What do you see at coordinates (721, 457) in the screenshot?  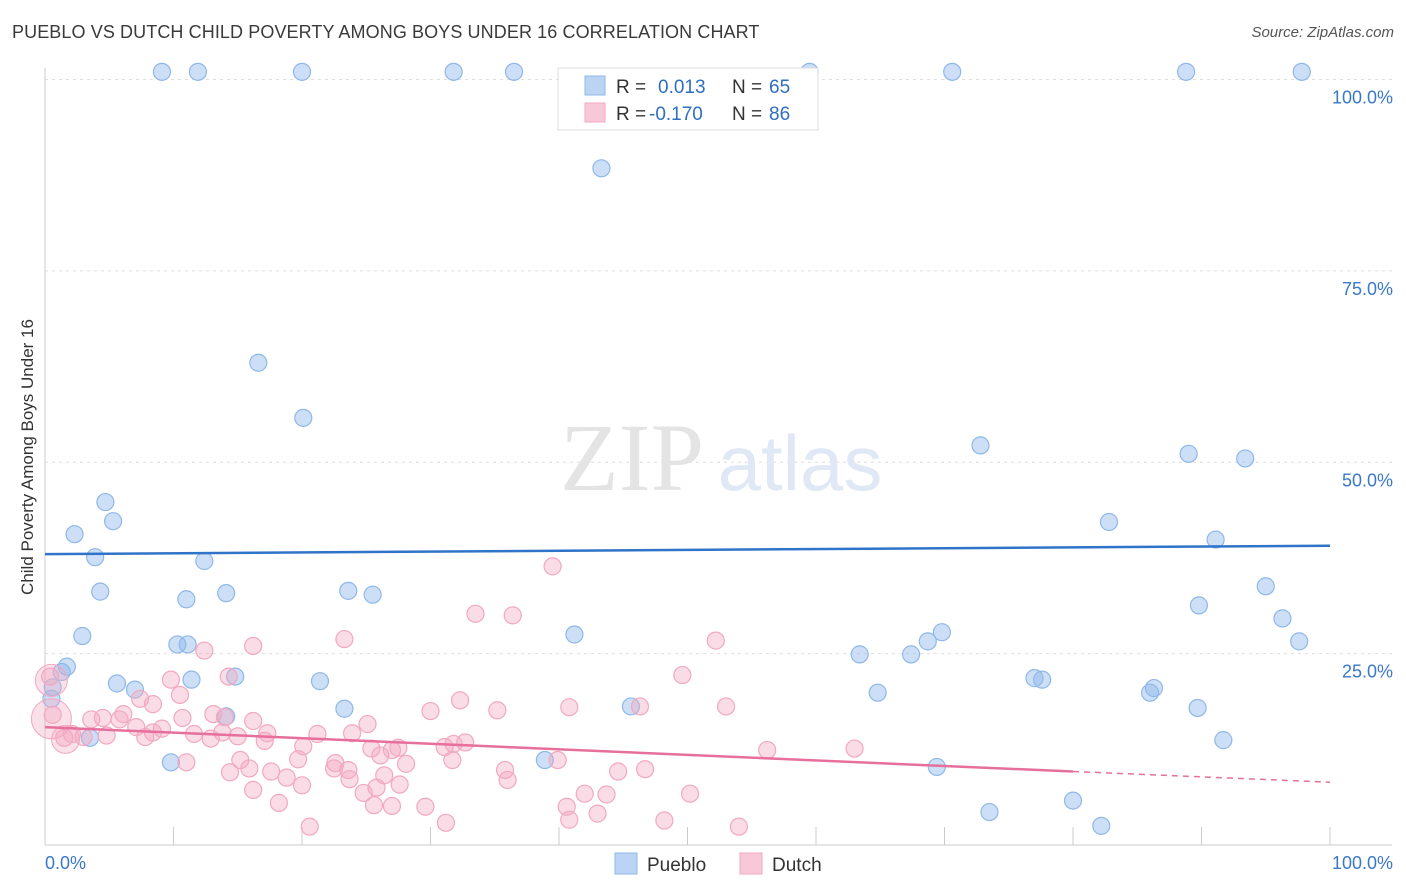 I see `watermark: ZIP atlas` at bounding box center [721, 457].